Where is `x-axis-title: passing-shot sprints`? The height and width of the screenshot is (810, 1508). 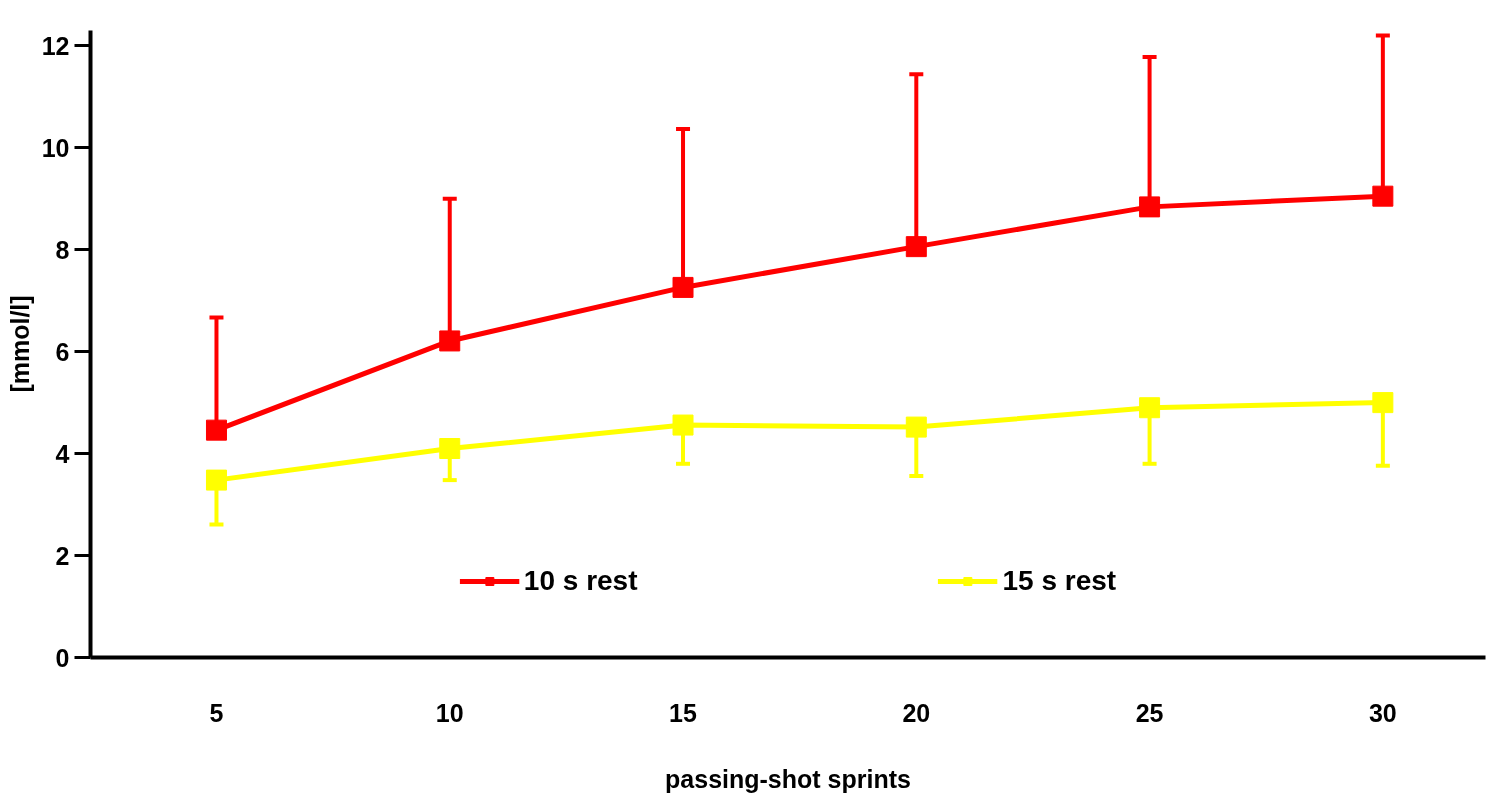 x-axis-title: passing-shot sprints is located at coordinates (788, 778).